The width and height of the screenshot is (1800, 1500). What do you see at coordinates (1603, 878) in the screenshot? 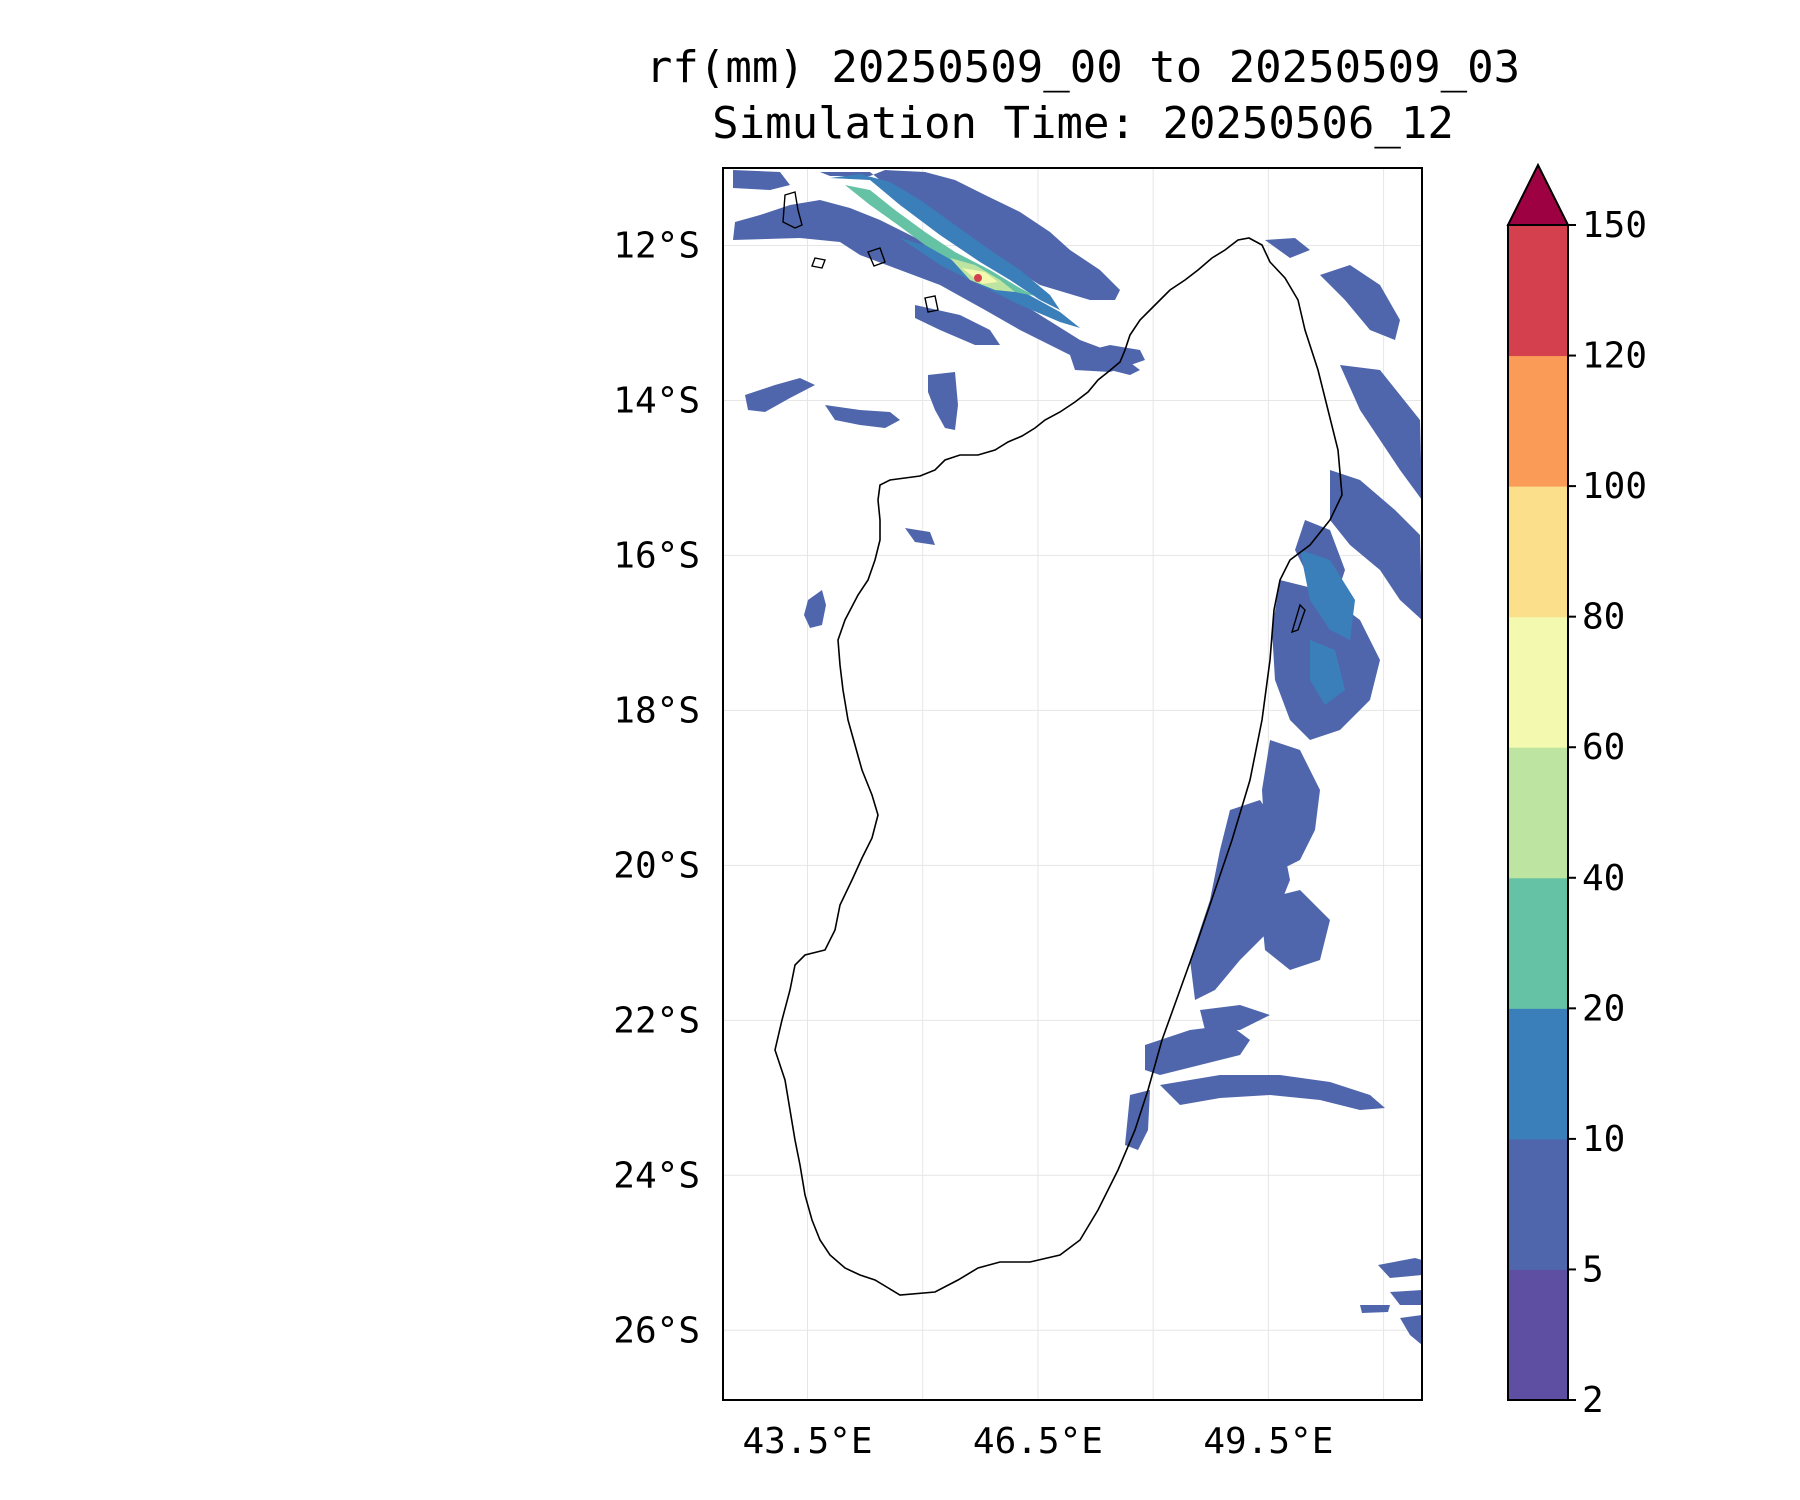
I see `colorbar-tick-label: 40` at bounding box center [1603, 878].